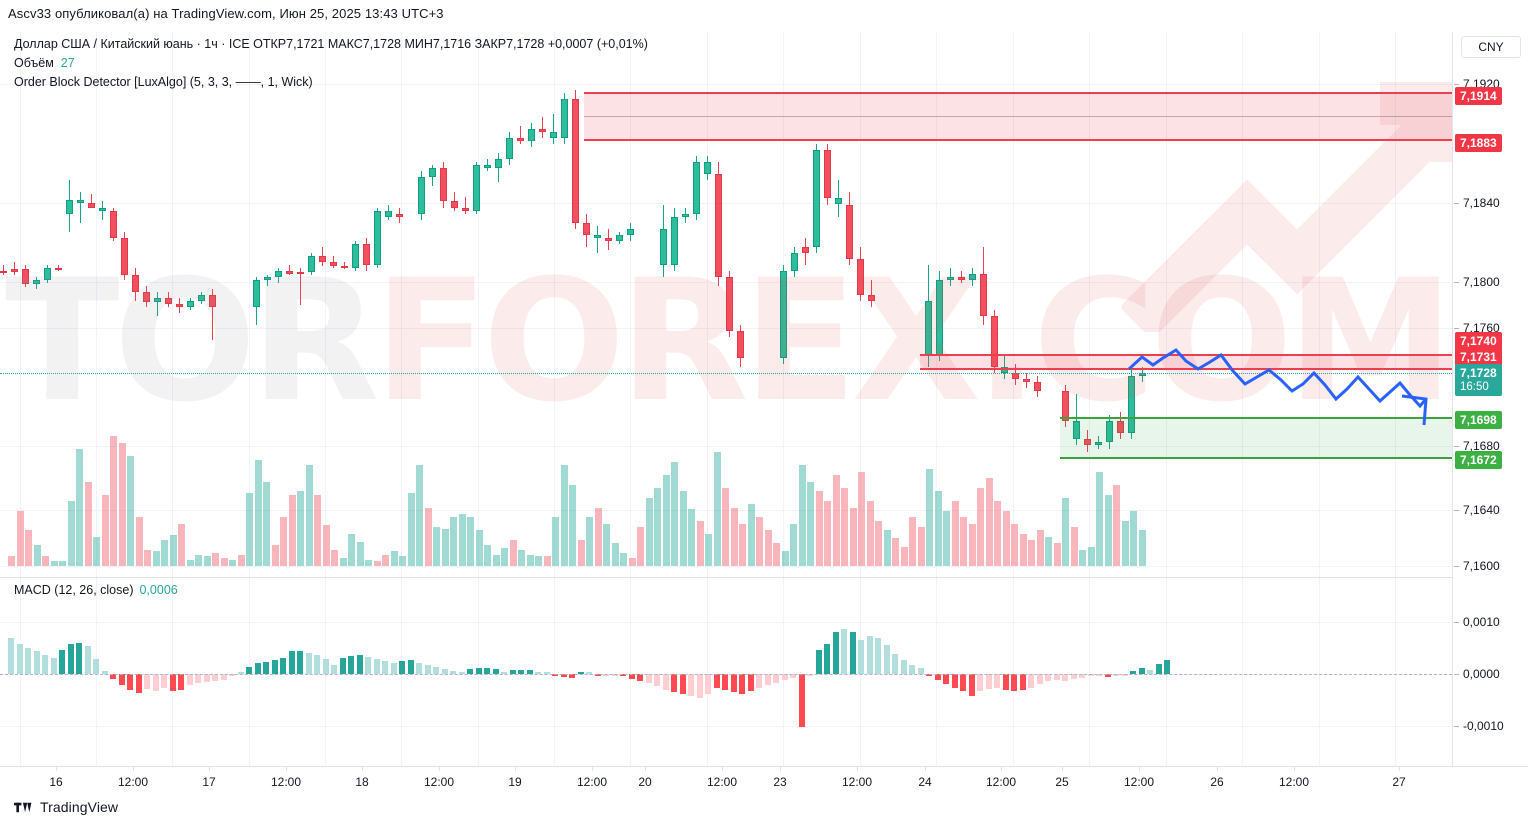 The width and height of the screenshot is (1528, 828). Describe the element at coordinates (1478, 380) in the screenshot. I see `price-label-badge: 7,1728 16:50` at that location.